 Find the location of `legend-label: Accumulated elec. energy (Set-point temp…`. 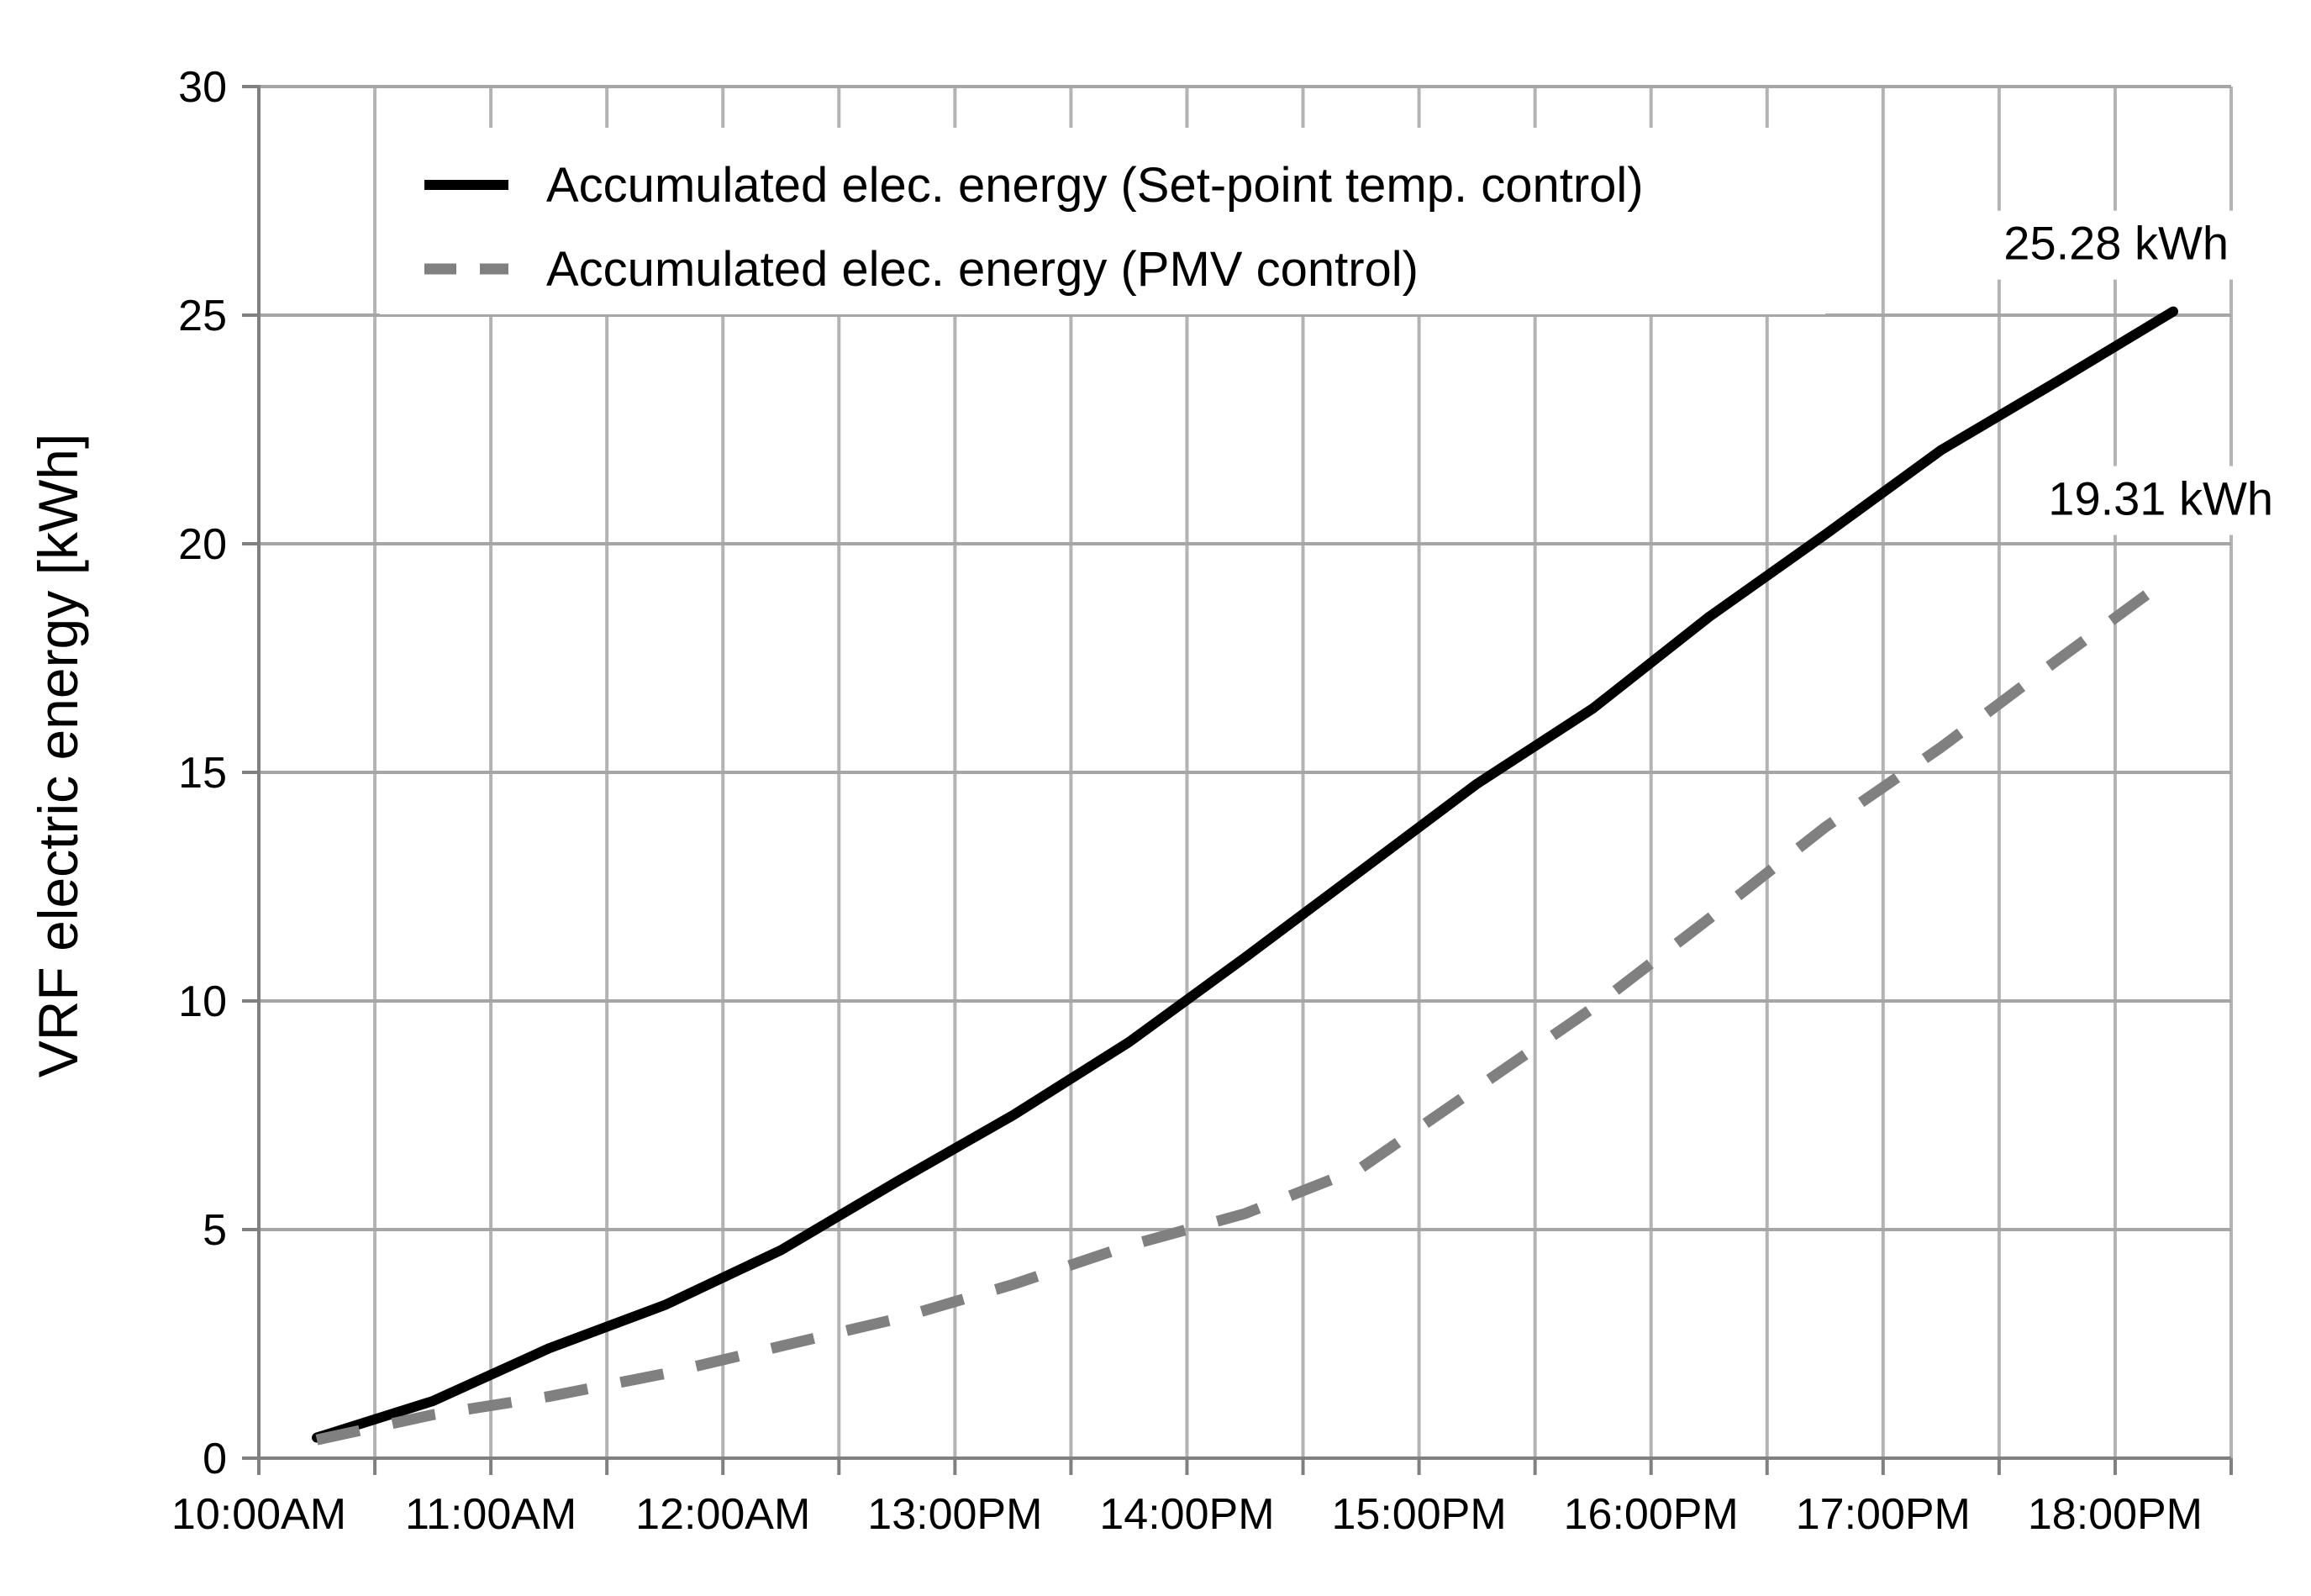

legend-label: Accumulated elec. energy (Set-point temp… is located at coordinates (1095, 185).